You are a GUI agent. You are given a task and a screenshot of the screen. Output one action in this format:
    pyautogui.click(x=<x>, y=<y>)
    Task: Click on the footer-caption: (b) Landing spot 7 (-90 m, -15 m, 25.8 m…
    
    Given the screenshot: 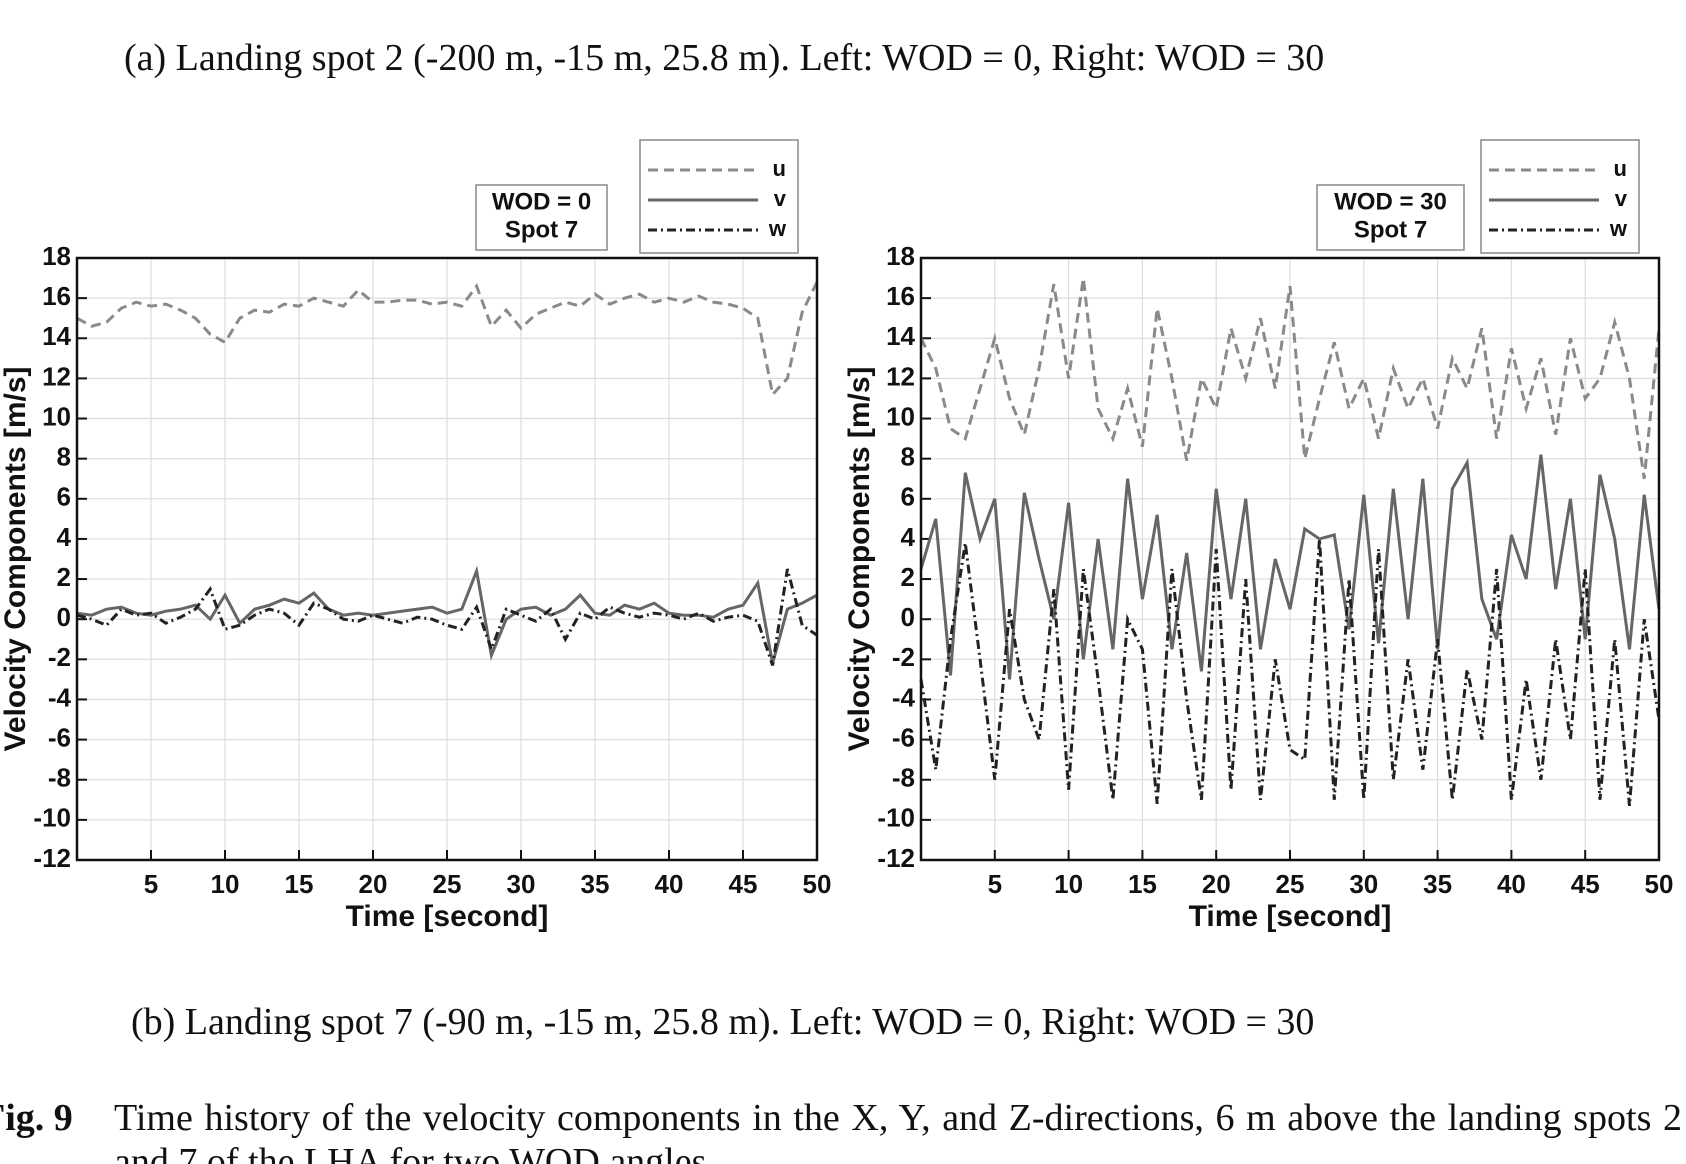 What is the action you would take?
    pyautogui.click(x=723, y=1022)
    